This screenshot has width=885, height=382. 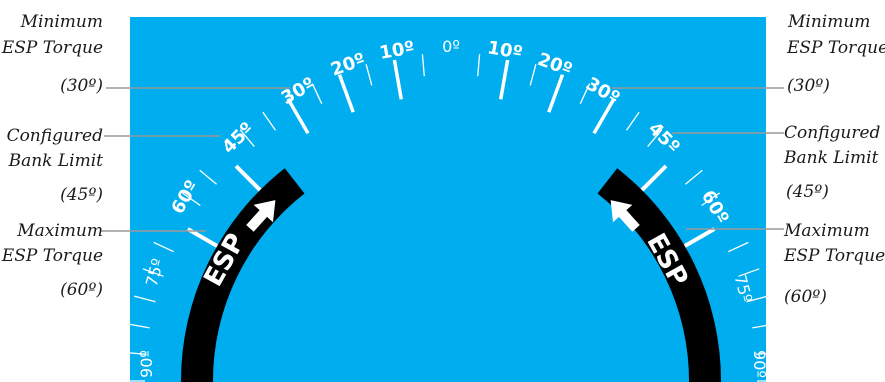 What do you see at coordinates (834, 256) in the screenshot?
I see `right-max-title-2: ESP Torque` at bounding box center [834, 256].